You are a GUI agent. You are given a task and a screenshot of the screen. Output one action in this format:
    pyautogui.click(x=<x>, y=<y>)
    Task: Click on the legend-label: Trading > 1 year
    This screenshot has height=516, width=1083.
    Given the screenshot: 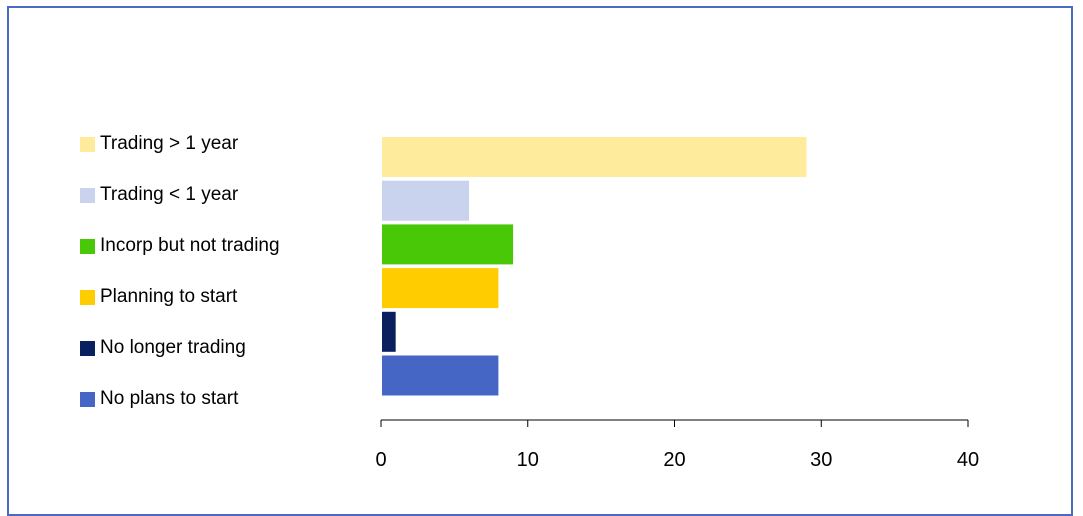 What is the action you would take?
    pyautogui.click(x=169, y=143)
    